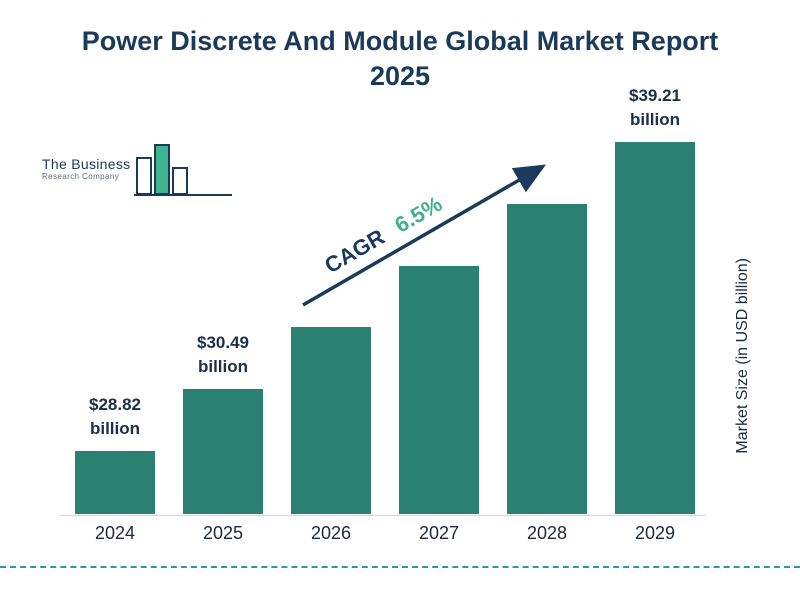 The image size is (800, 600). Describe the element at coordinates (382, 515) in the screenshot. I see `x-axis-line` at that location.